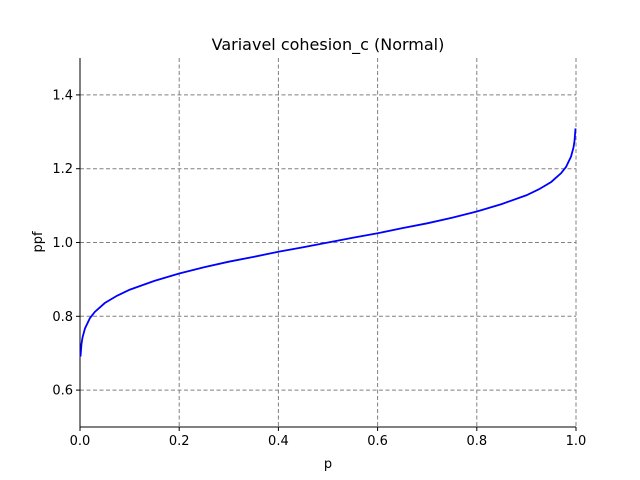 The image size is (640, 480). Describe the element at coordinates (328, 464) in the screenshot. I see `x-axis-label: p` at that location.